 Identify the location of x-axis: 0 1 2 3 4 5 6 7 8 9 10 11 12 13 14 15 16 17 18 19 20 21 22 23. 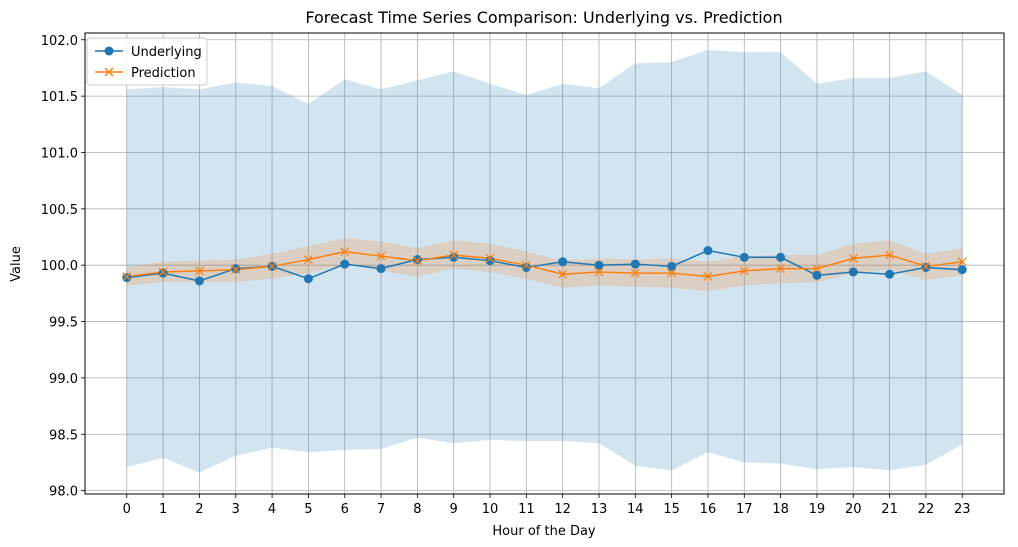
(547, 505).